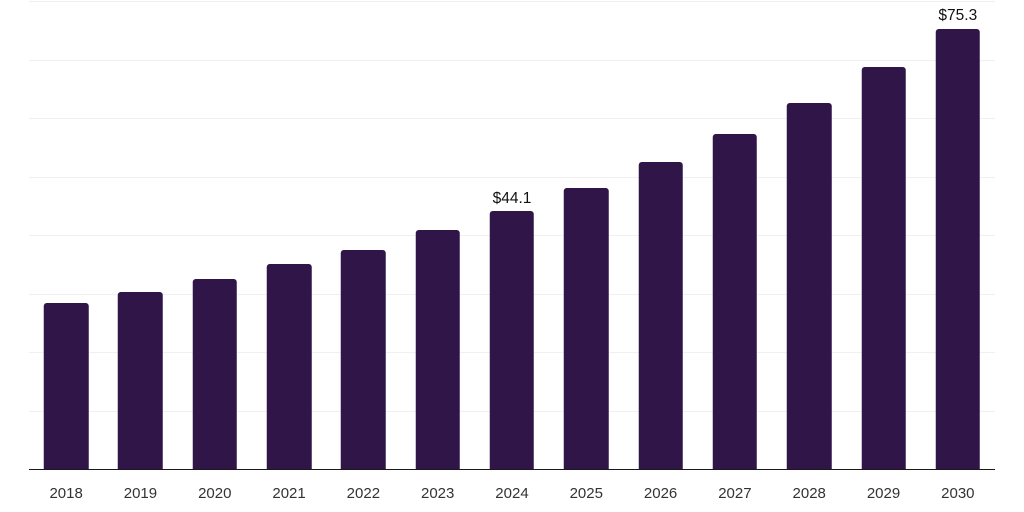 The width and height of the screenshot is (1024, 512). I want to click on bar-band-2030: $75.3, so click(958, 238).